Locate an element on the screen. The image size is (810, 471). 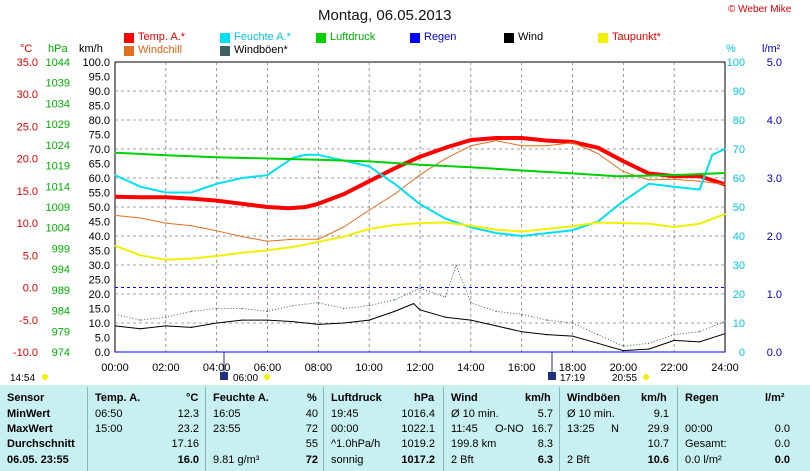
pressure-axis-tick-label: 1039 is located at coordinates (58, 84).